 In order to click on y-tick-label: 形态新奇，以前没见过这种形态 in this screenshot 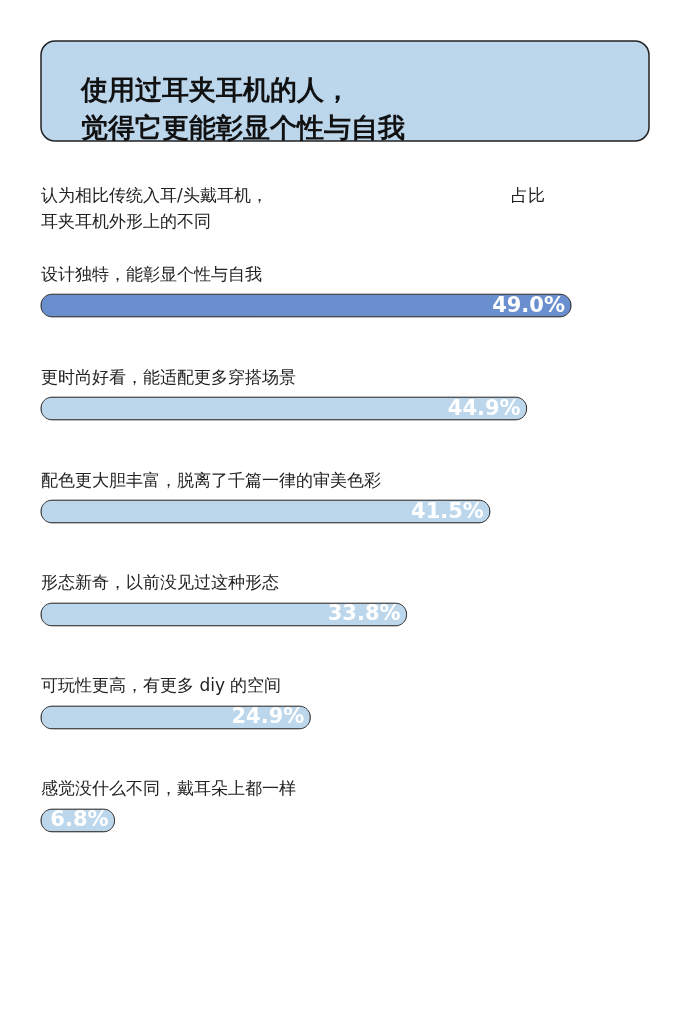, I will do `click(160, 582)`.